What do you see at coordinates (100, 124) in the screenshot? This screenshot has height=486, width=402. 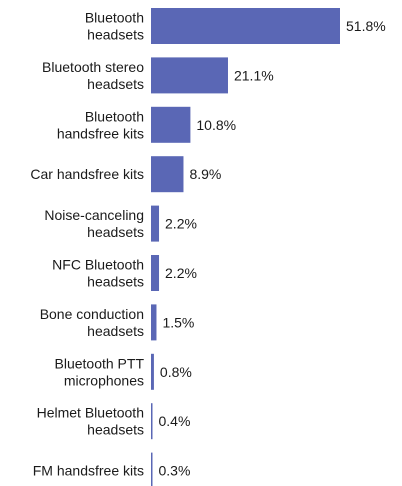 I see `category-label-bluetooth-handsfree-kits: Bluetooth handsfree kits` at bounding box center [100, 124].